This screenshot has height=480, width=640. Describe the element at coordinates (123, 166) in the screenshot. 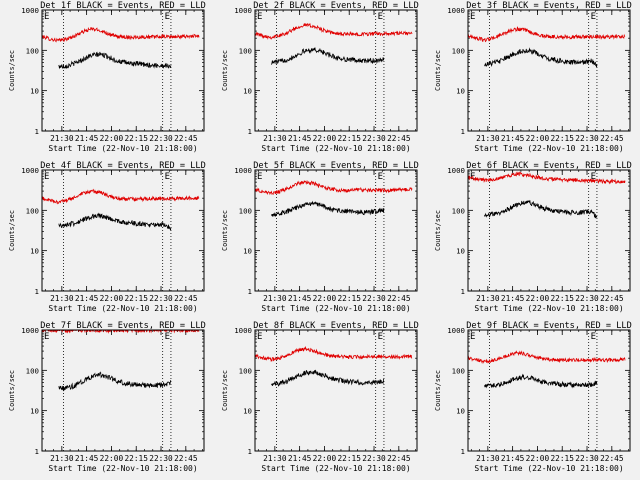

I see `chart-title: Det 4f BLACK = Events, RED = LLD` at that location.